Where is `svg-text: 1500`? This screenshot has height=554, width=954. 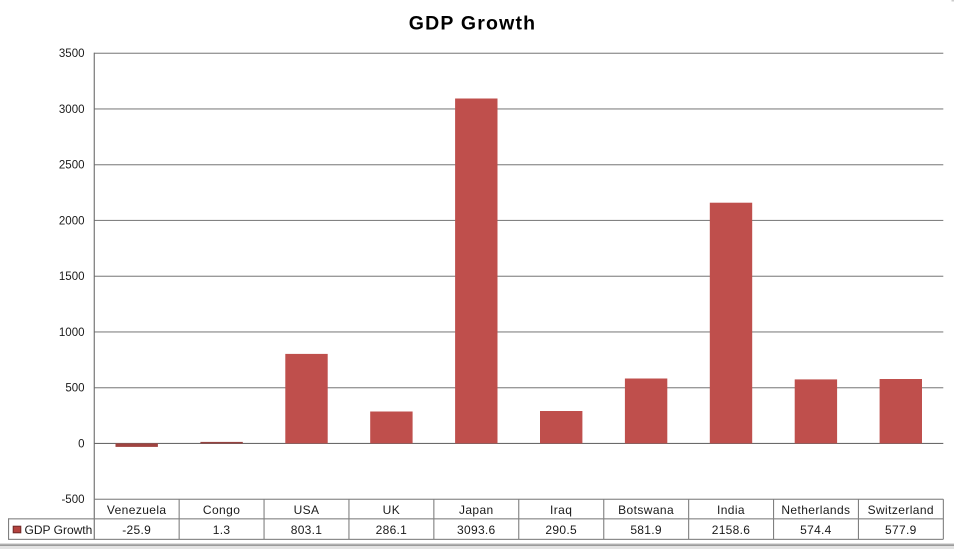
svg-text: 1500 is located at coordinates (72, 277).